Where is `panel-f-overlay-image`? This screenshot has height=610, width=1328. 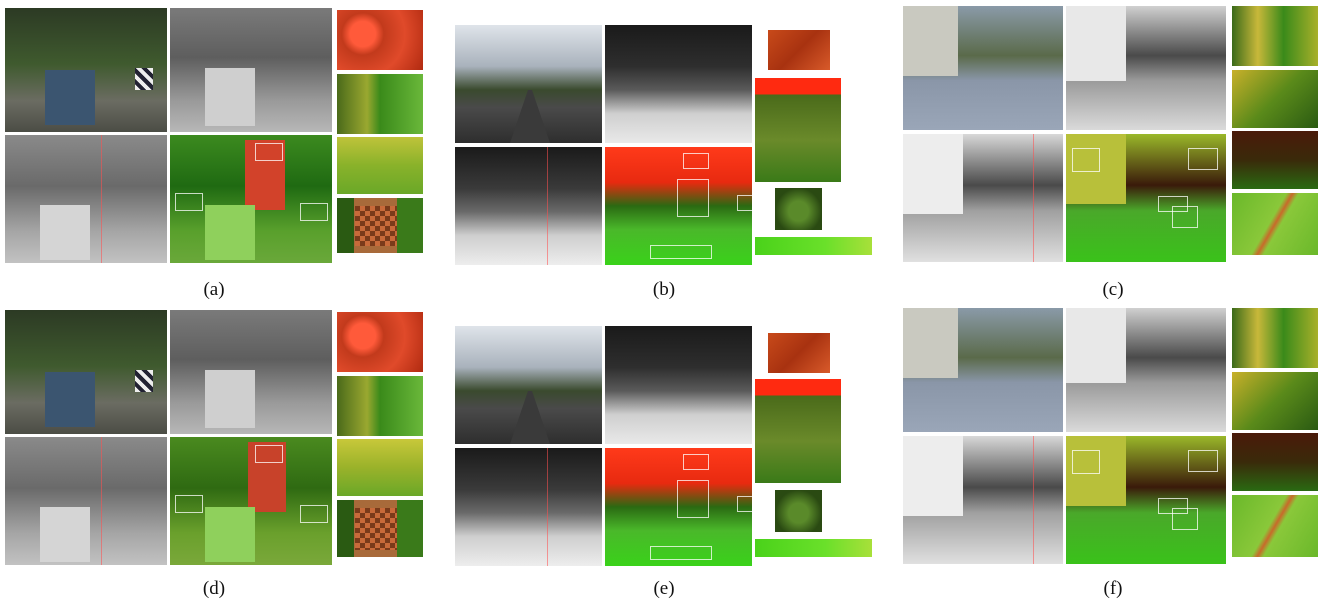 panel-f-overlay-image is located at coordinates (1146, 500).